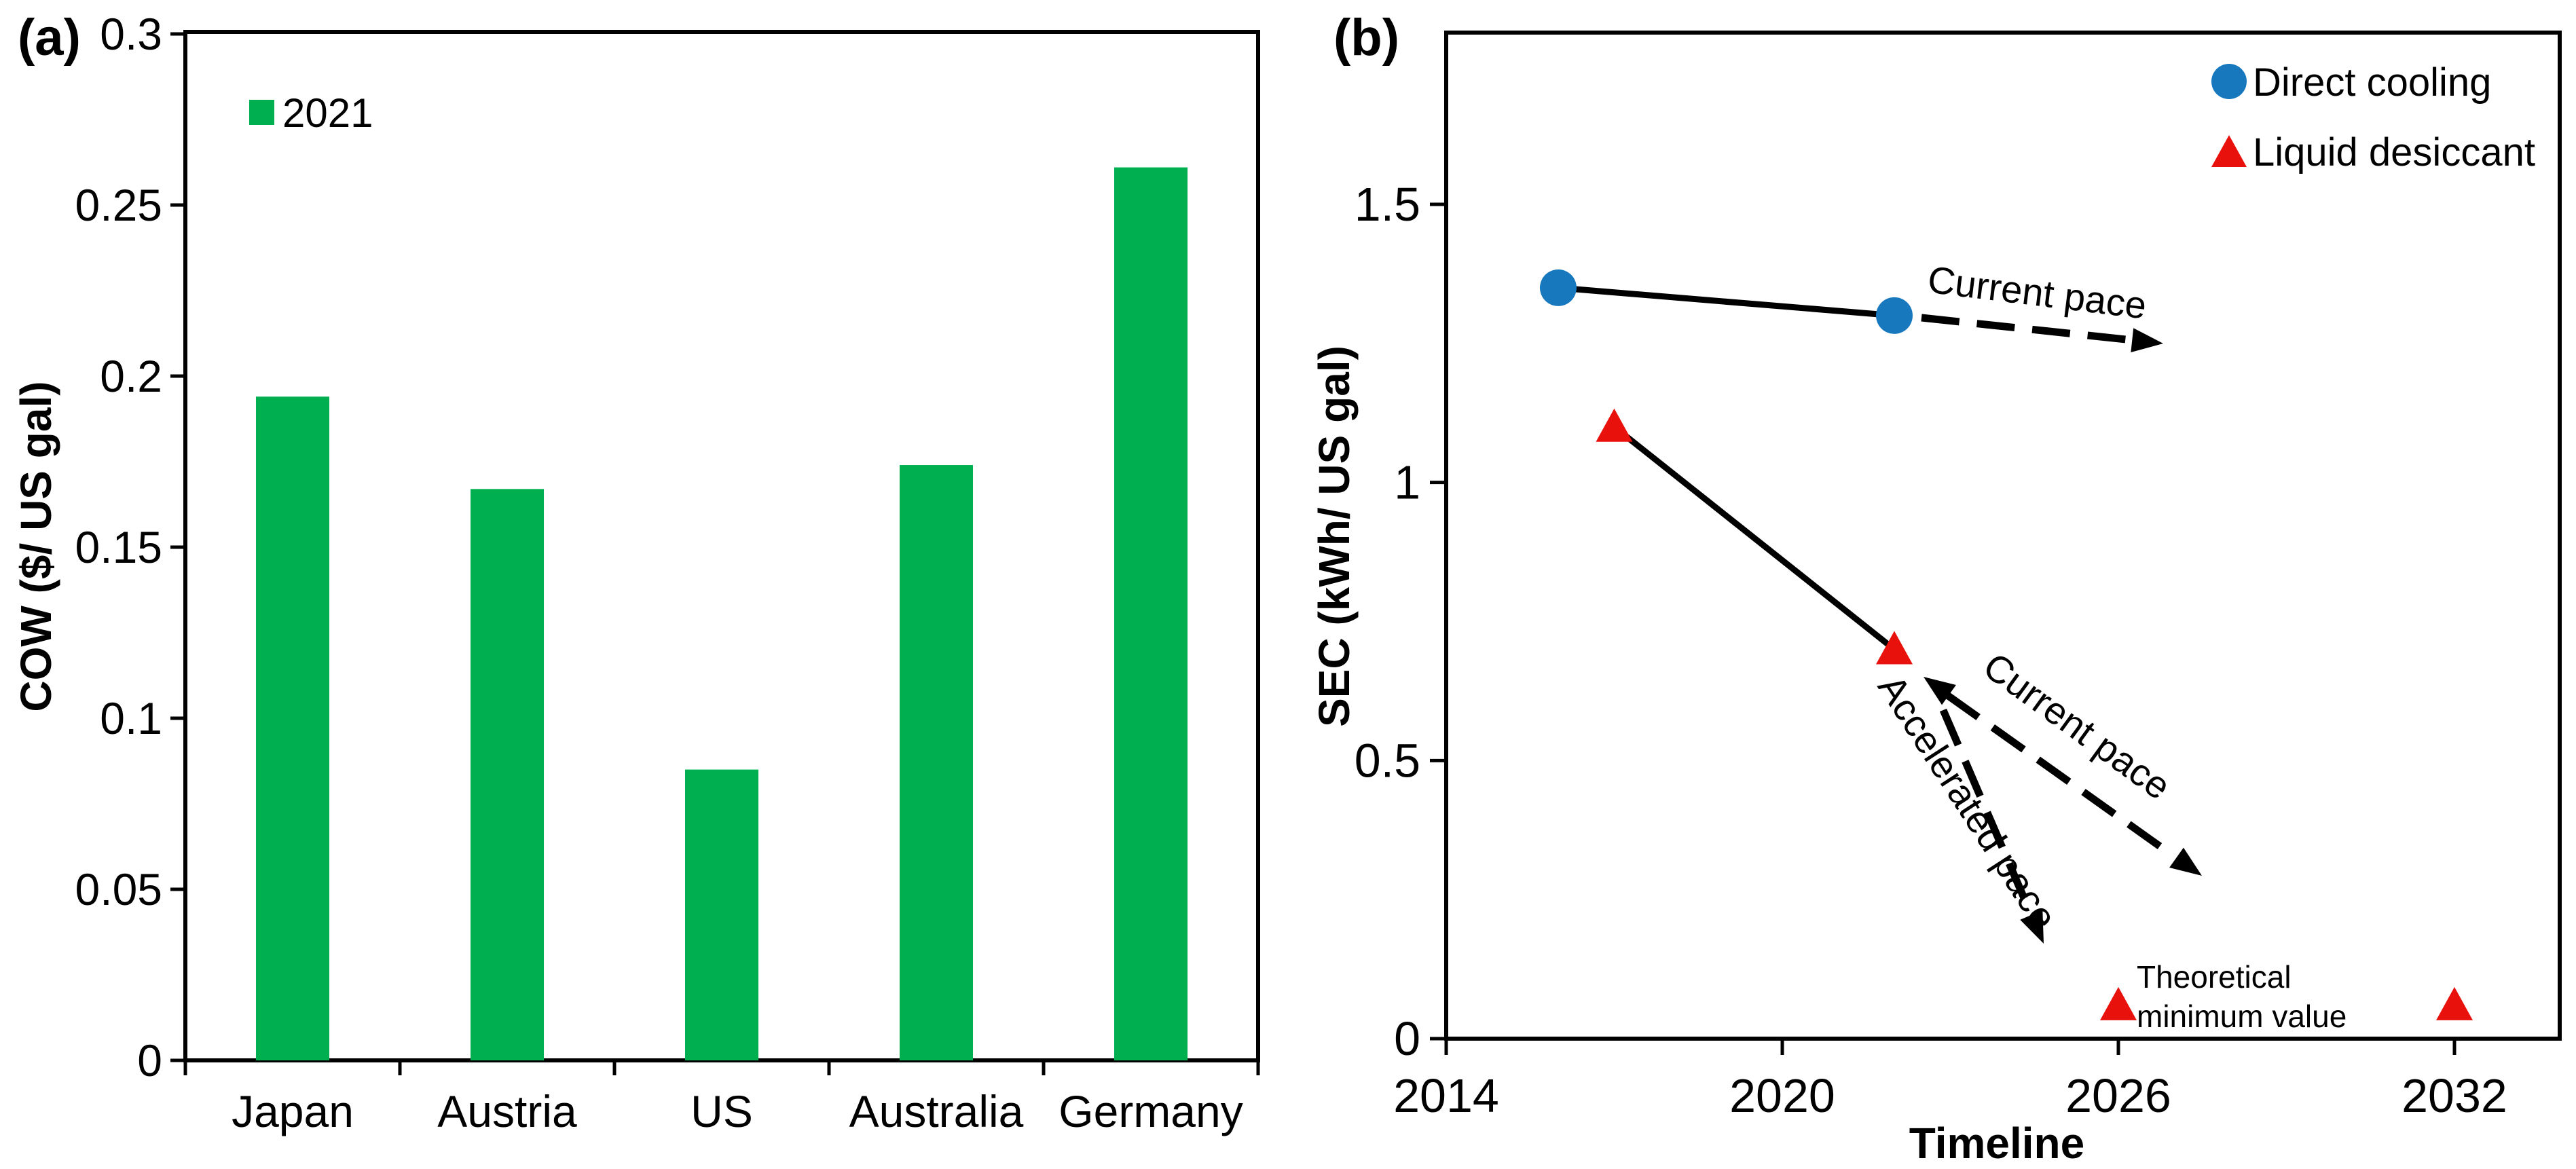 The width and height of the screenshot is (2576, 1169). Describe the element at coordinates (722, 1111) in the screenshot. I see `svg-text: US` at that location.